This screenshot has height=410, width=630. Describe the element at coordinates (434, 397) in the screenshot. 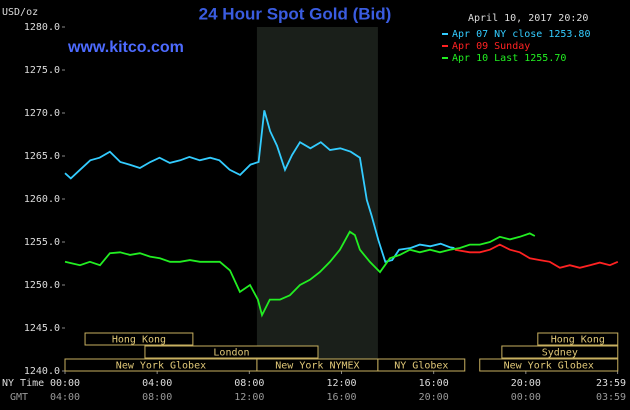

I see `x2-tick-label: 20:00` at that location.